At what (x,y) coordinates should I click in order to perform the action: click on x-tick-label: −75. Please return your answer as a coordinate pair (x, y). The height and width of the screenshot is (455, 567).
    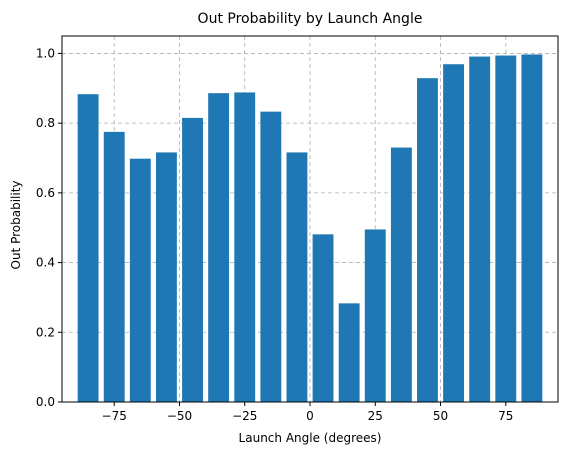
    Looking at the image, I should click on (114, 416).